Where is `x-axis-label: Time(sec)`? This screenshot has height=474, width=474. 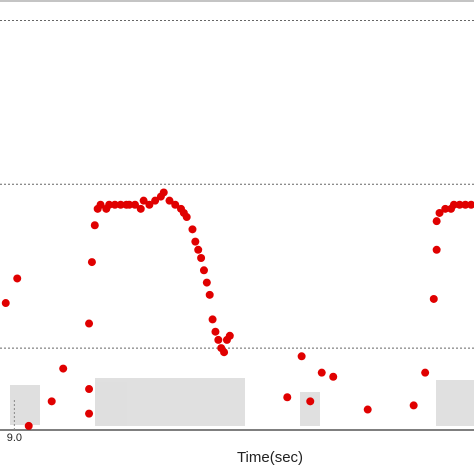 x-axis-label: Time(sec) is located at coordinates (270, 457).